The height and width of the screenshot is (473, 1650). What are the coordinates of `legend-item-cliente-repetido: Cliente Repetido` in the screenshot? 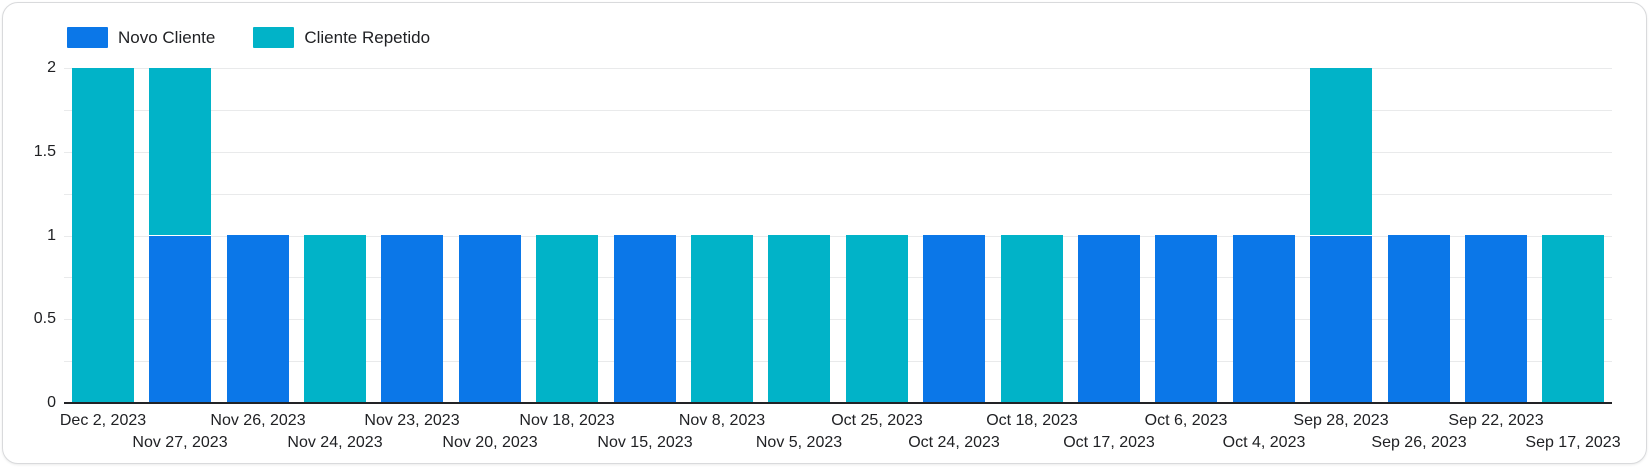 It's located at (342, 37).